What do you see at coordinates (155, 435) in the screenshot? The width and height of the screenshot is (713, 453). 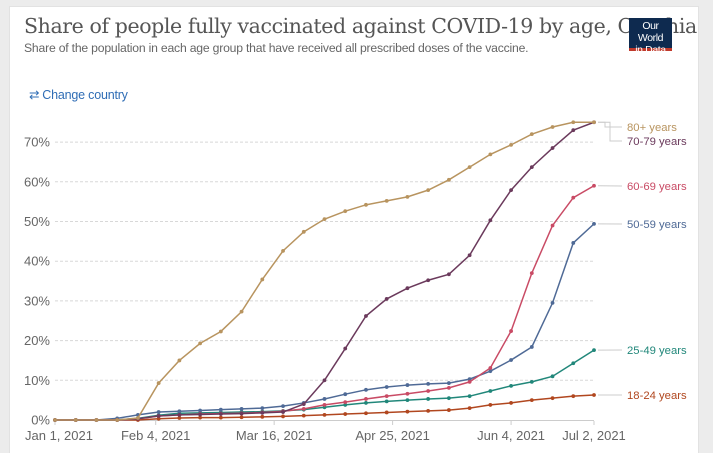 I see `x-tick-label: Feb 4, 2021` at bounding box center [155, 435].